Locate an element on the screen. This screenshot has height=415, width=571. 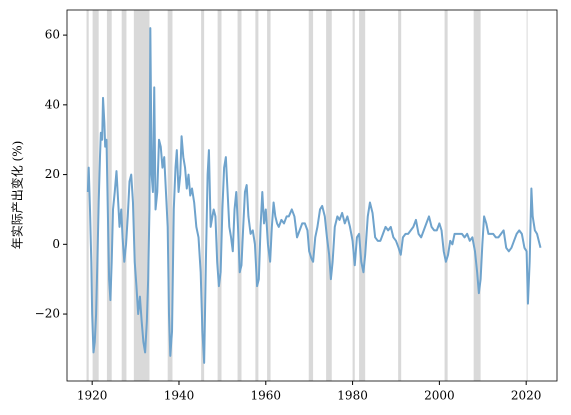
x-tick-label: 2020 is located at coordinates (526, 396).